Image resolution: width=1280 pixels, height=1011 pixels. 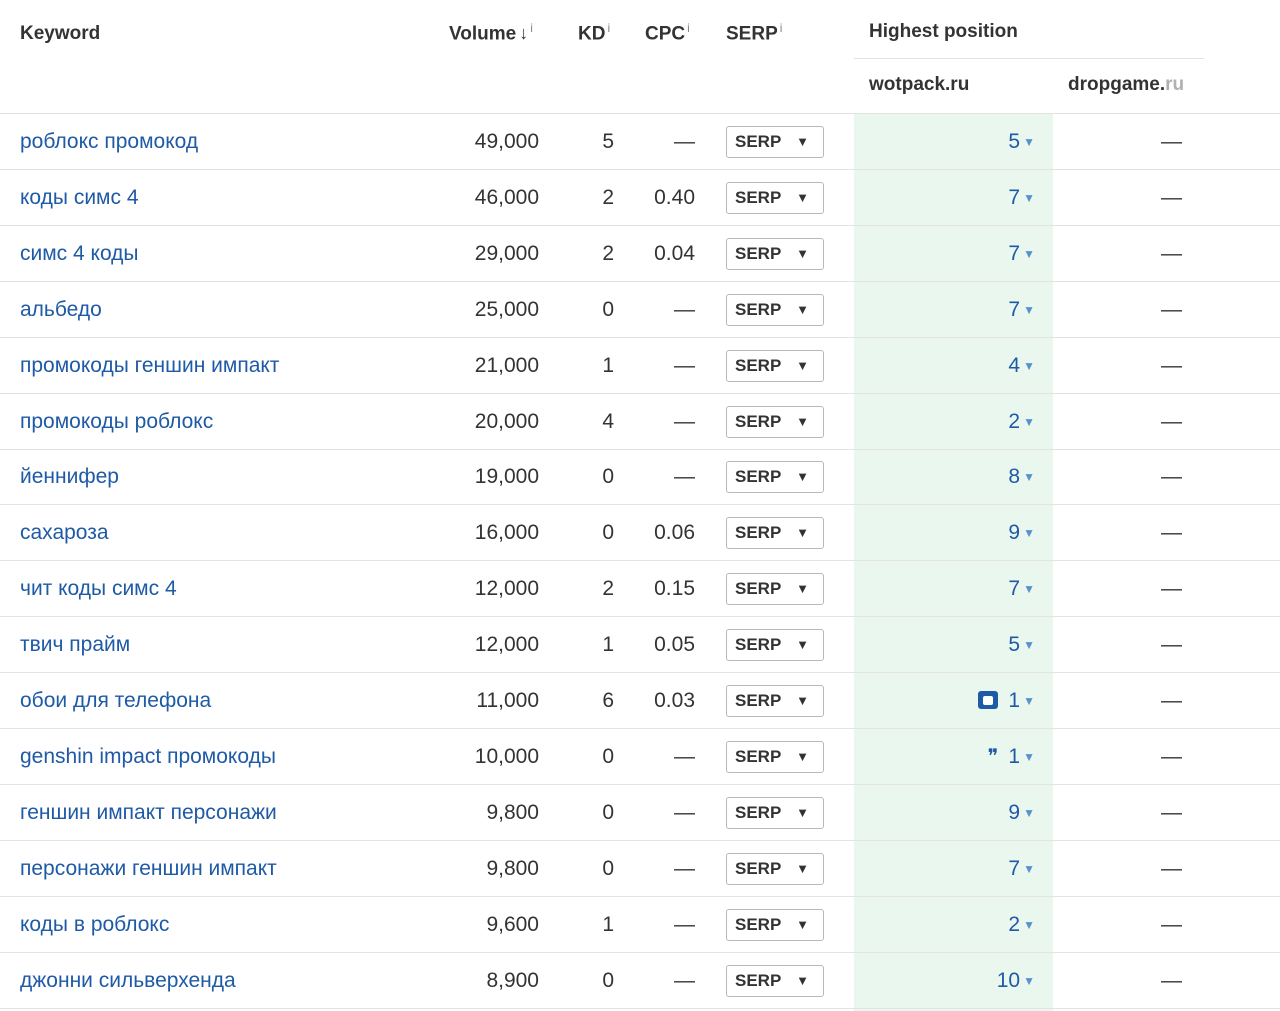 What do you see at coordinates (69, 477) in the screenshot?
I see `keyword-link: йеннифер` at bounding box center [69, 477].